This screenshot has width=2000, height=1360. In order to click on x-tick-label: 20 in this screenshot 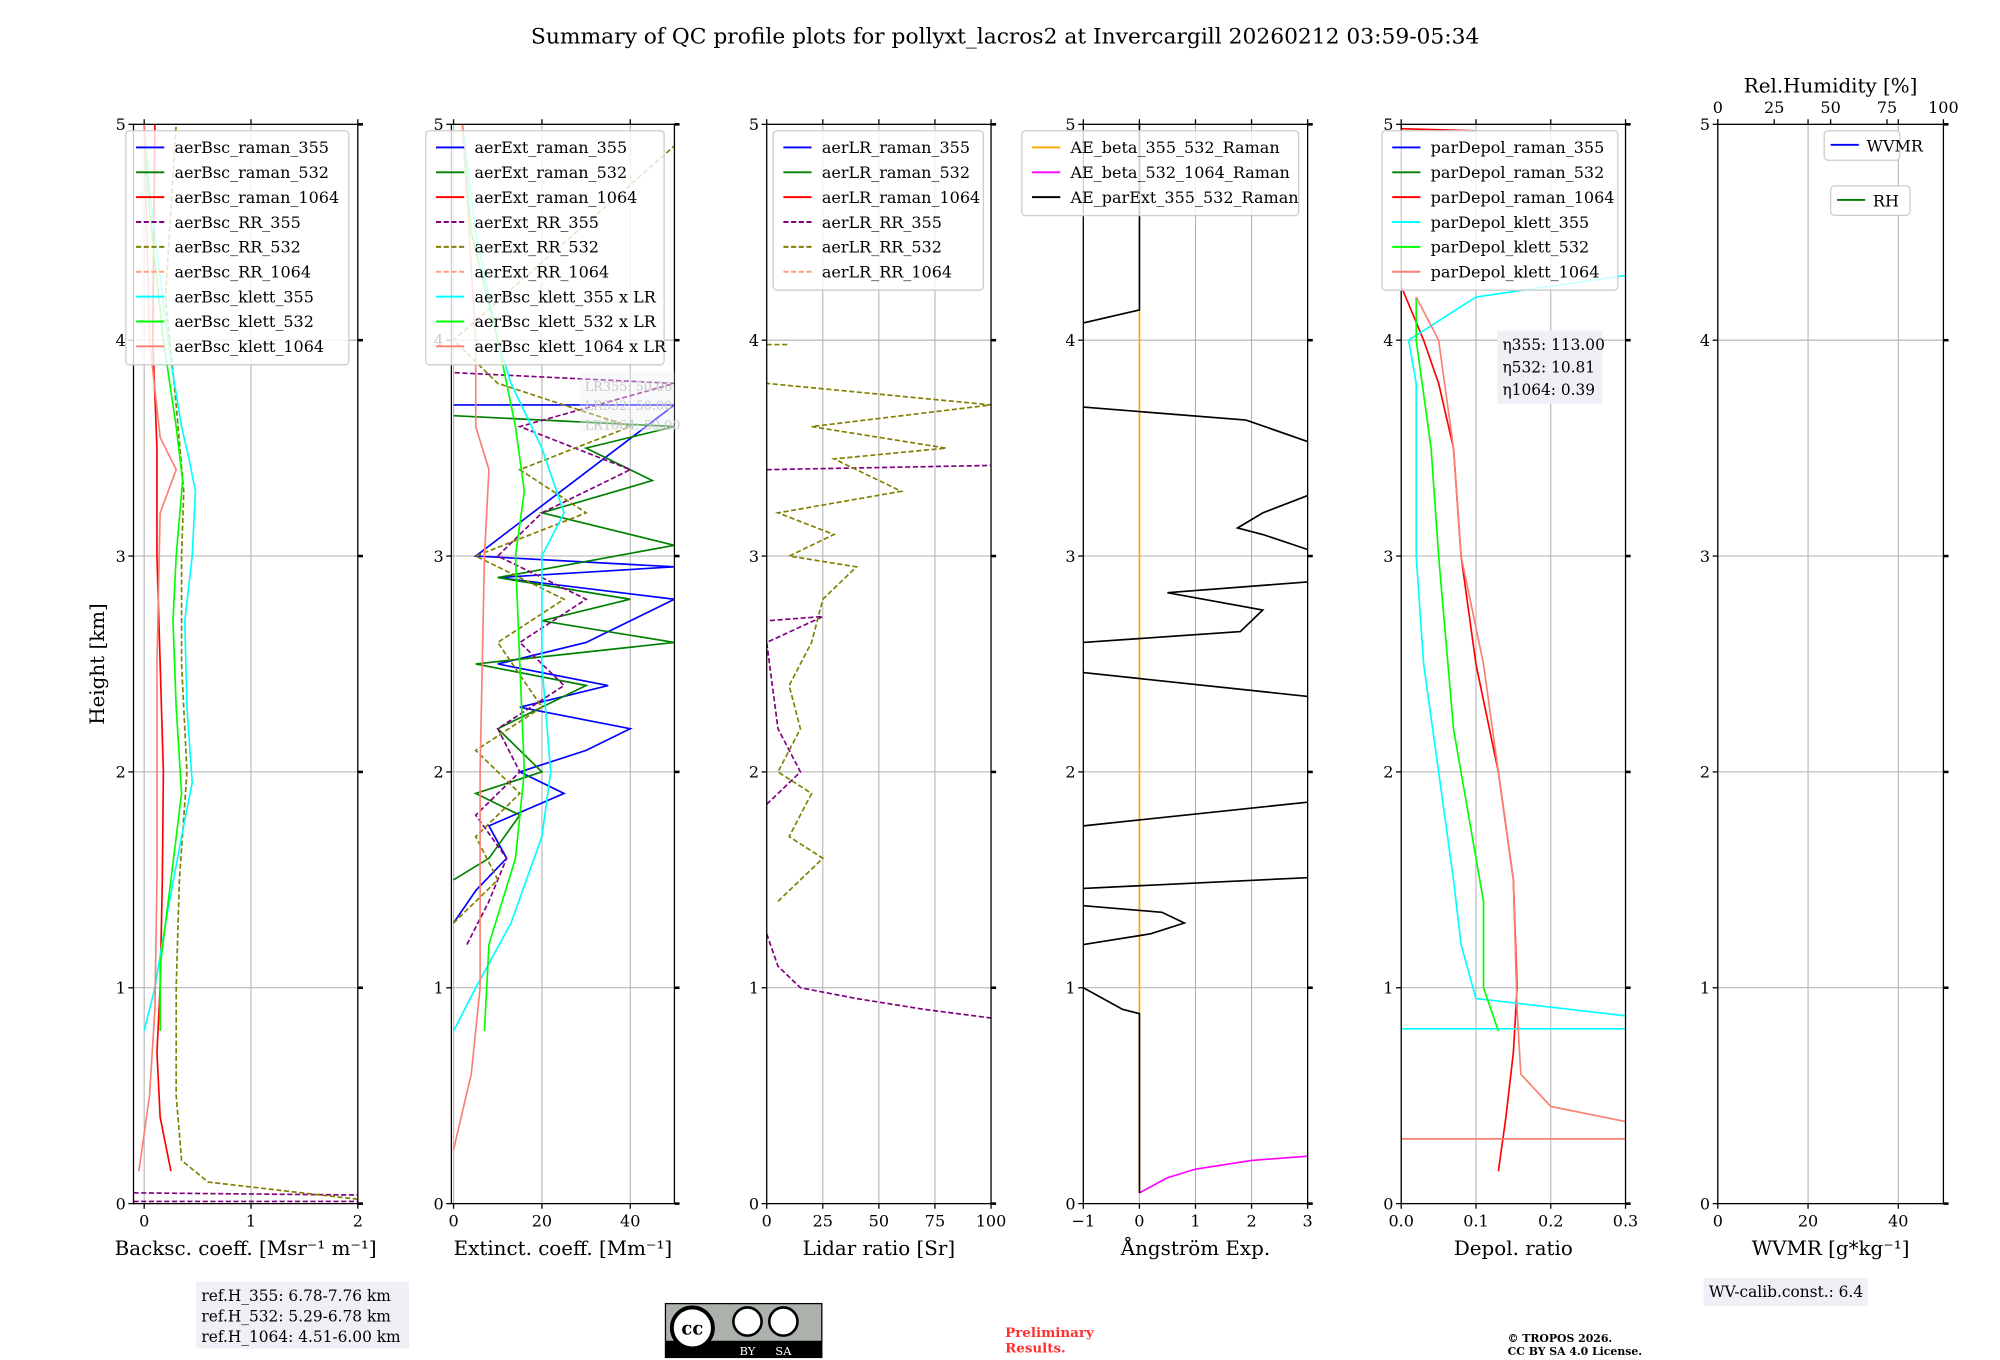, I will do `click(542, 1221)`.